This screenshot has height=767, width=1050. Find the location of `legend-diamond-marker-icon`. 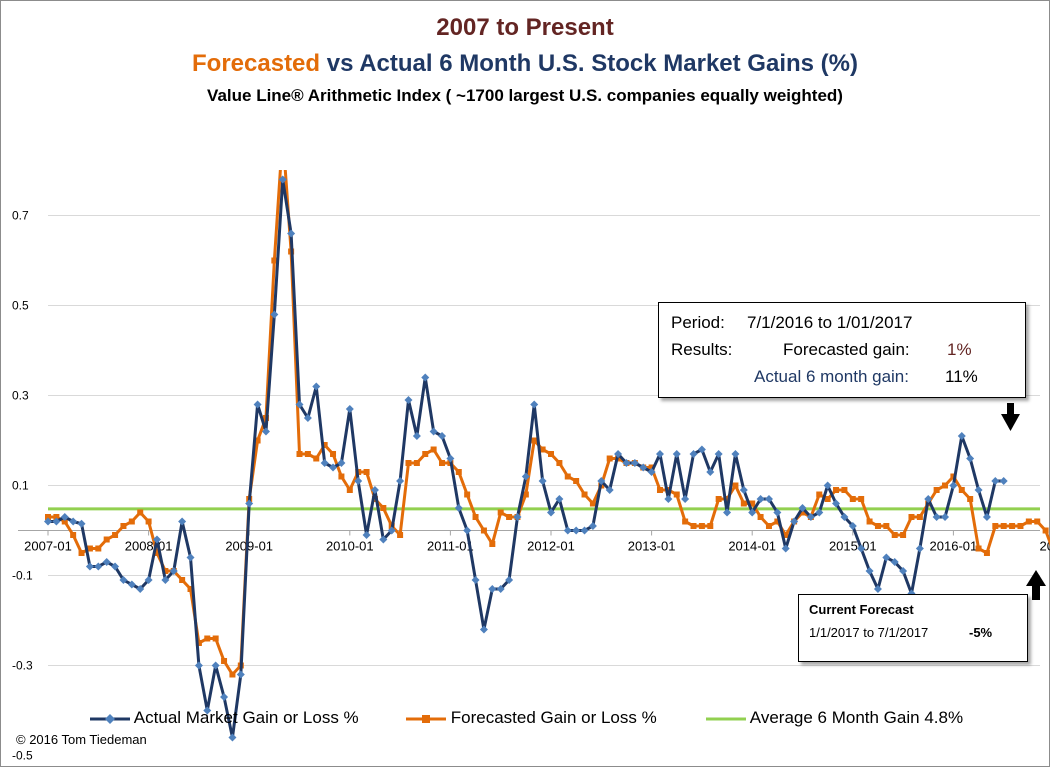

legend-diamond-marker-icon is located at coordinates (110, 718).